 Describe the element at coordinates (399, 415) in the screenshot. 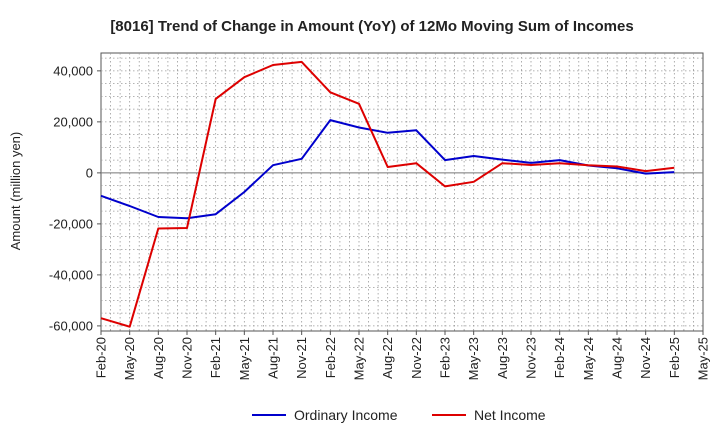

I see `legend: Ordinary Income Net Income` at that location.